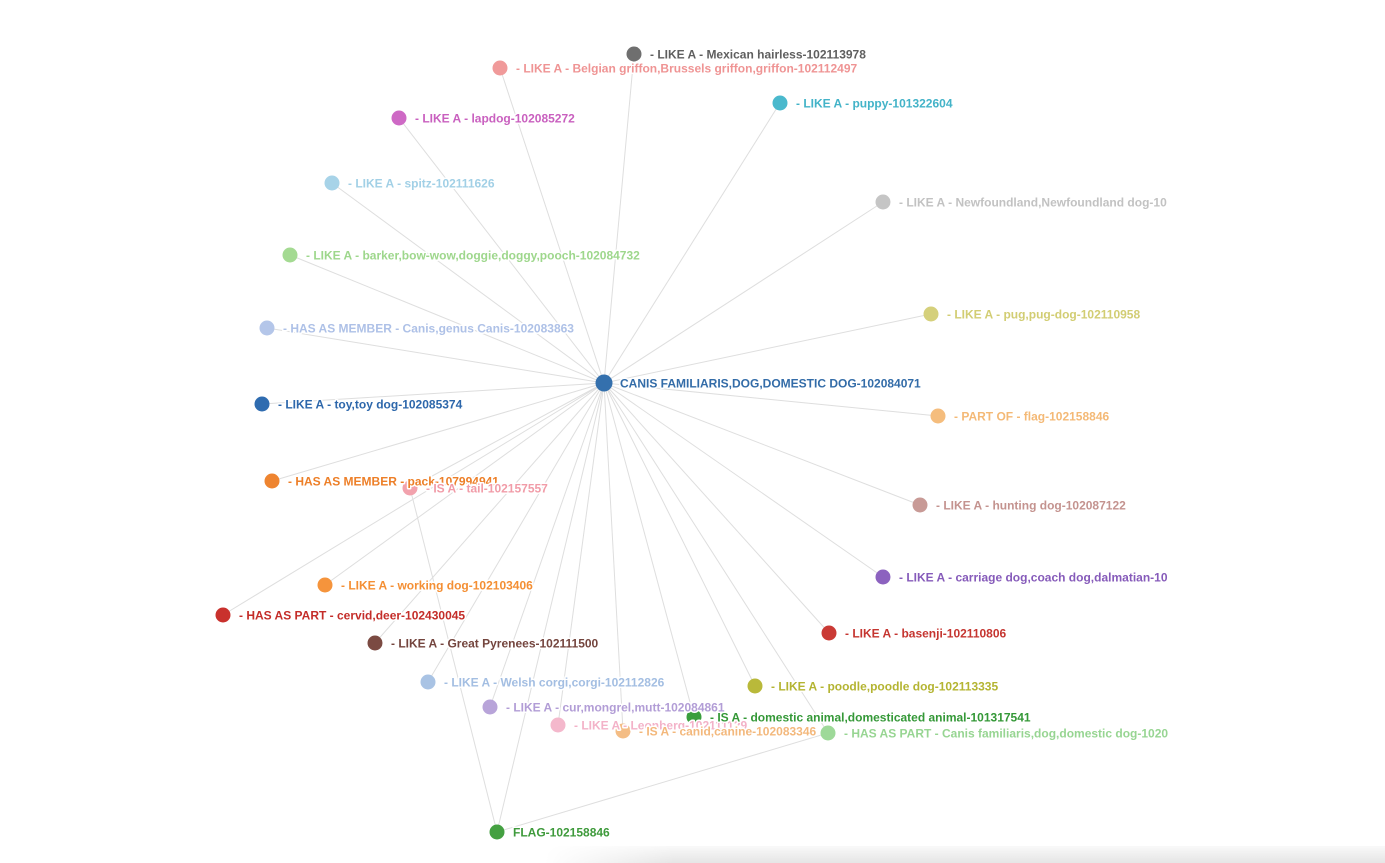  Describe the element at coordinates (767, 348) in the screenshot. I see `edge-canis-familiaris-pug` at that location.